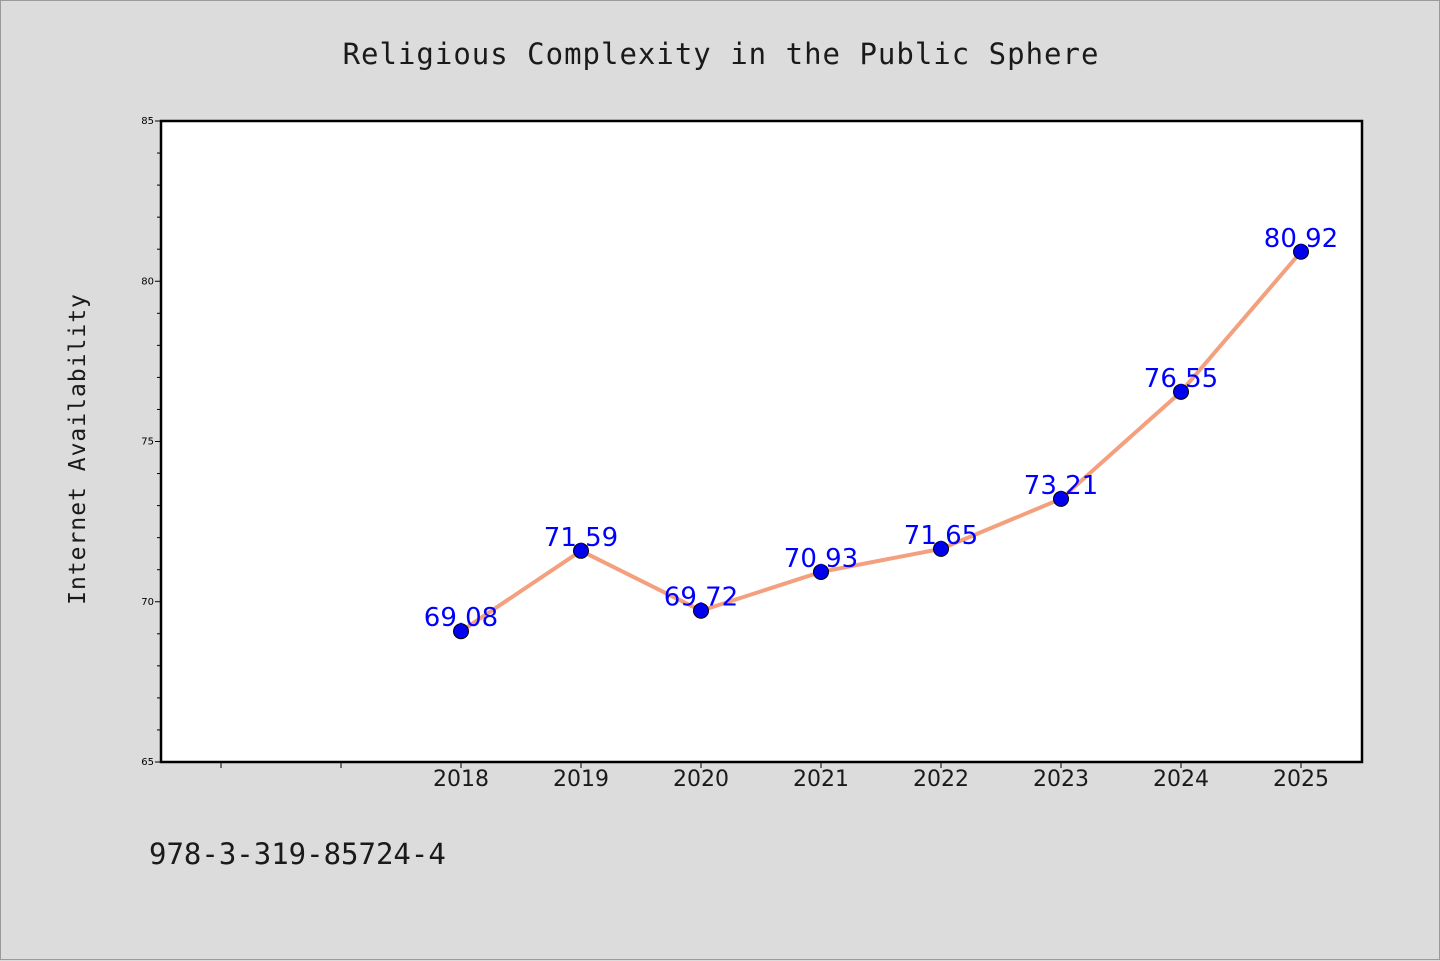 This screenshot has width=1440, height=961. I want to click on isbn-text: 978-3-319-85724-4, so click(297, 854).